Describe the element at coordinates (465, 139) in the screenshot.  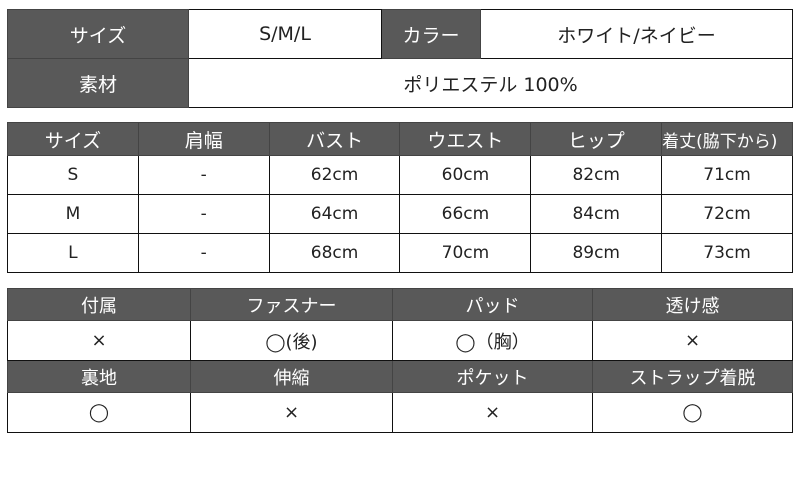
I see `column-header: ウエスト` at that location.